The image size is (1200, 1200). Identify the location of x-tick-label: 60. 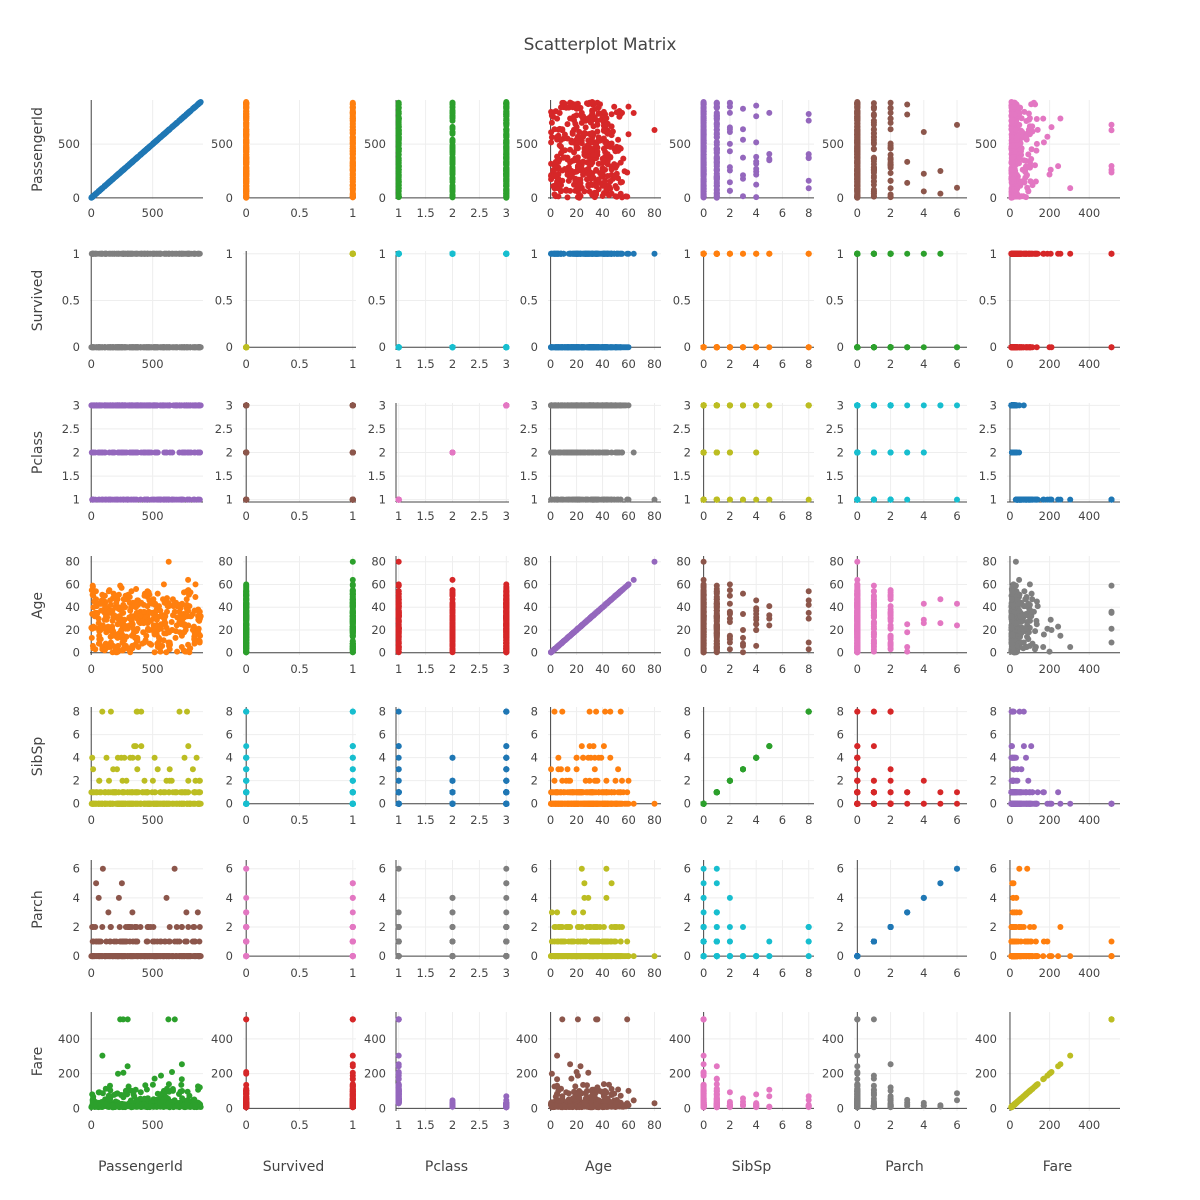
(628, 364).